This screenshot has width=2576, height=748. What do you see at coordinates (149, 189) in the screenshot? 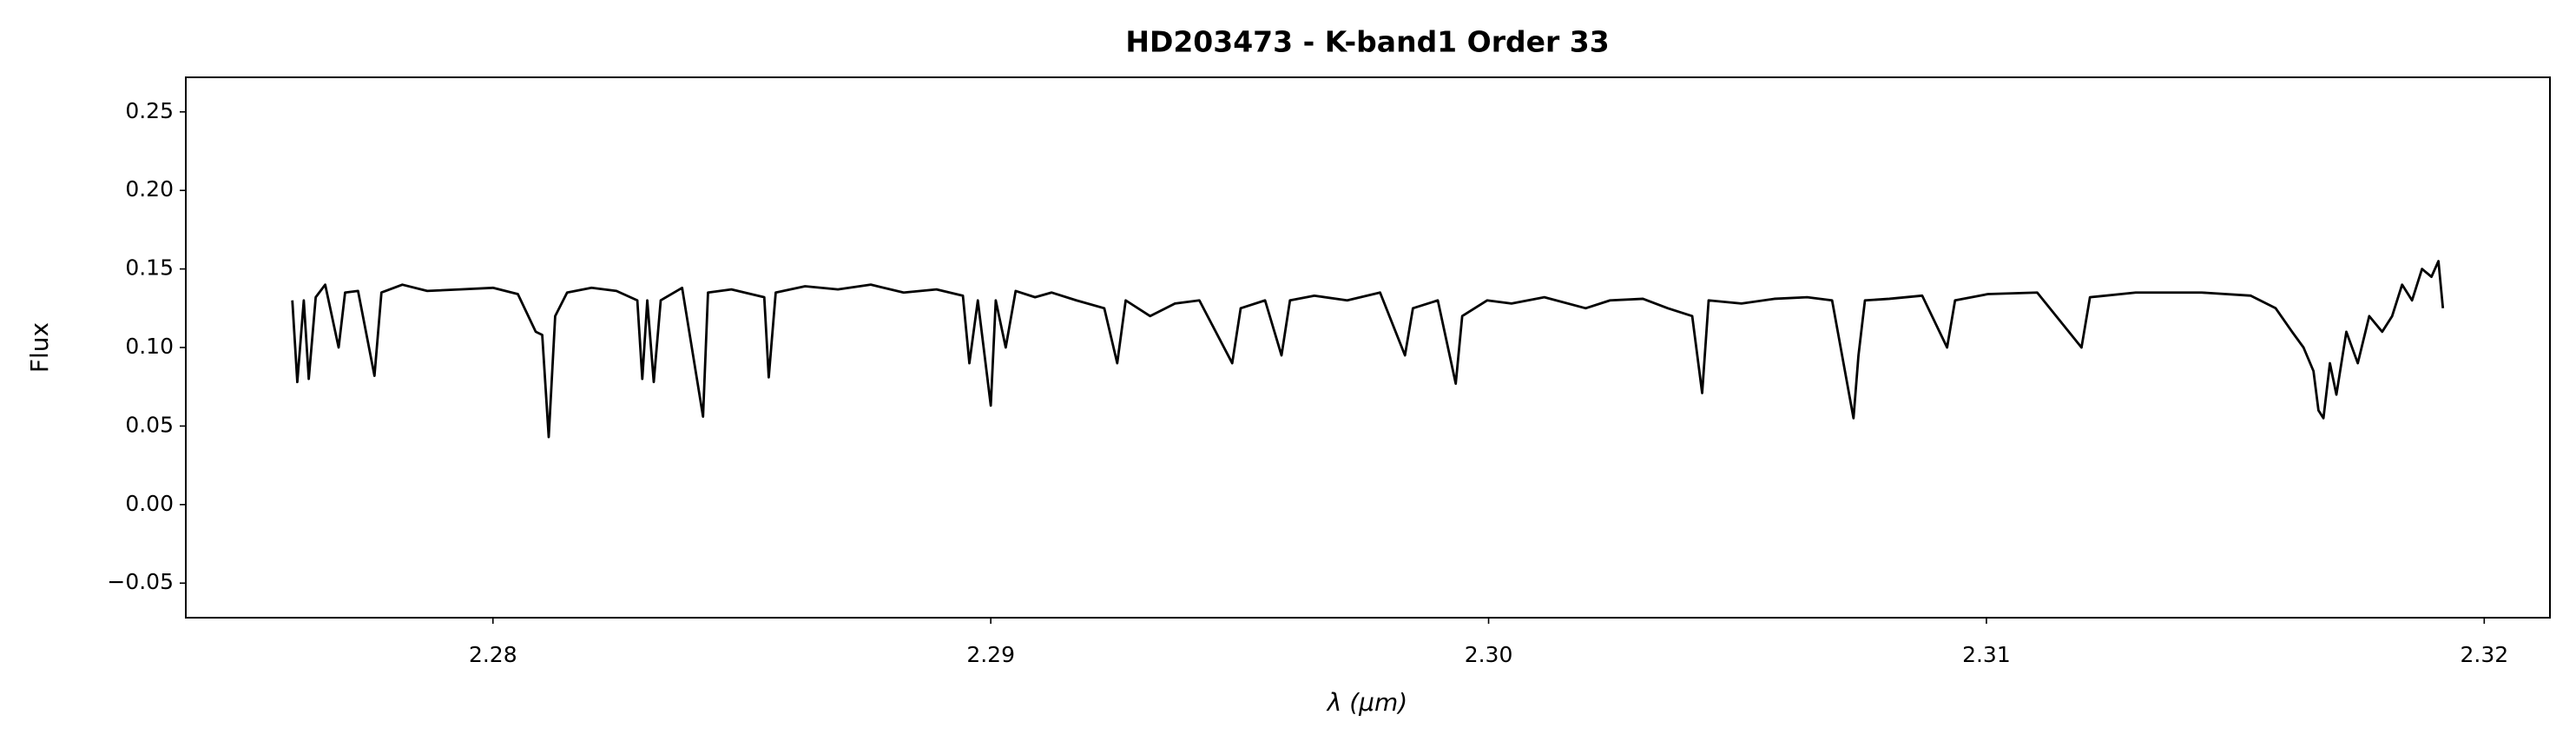
I see `y-tick-label: 0.20` at bounding box center [149, 189].